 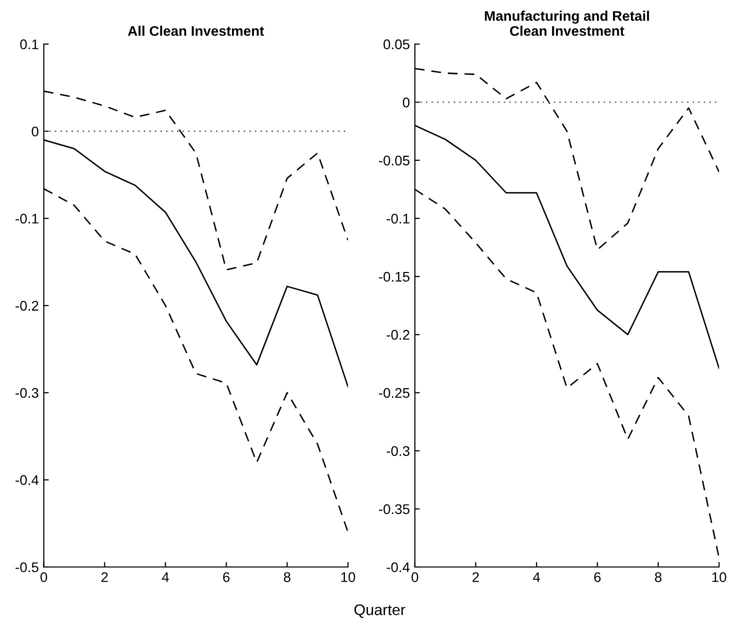 What do you see at coordinates (566, 23) in the screenshot?
I see `chart-title: Manufacturing and Retail Clean Investment` at bounding box center [566, 23].